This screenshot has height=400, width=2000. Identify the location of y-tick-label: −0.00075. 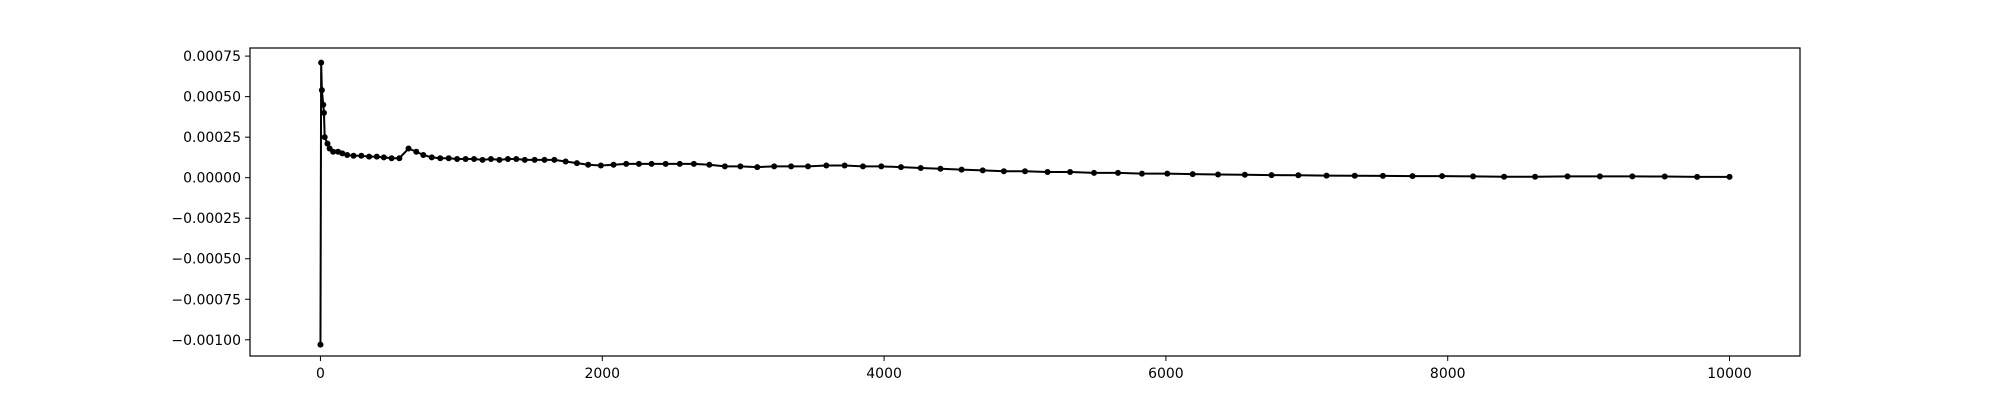
(206, 300).